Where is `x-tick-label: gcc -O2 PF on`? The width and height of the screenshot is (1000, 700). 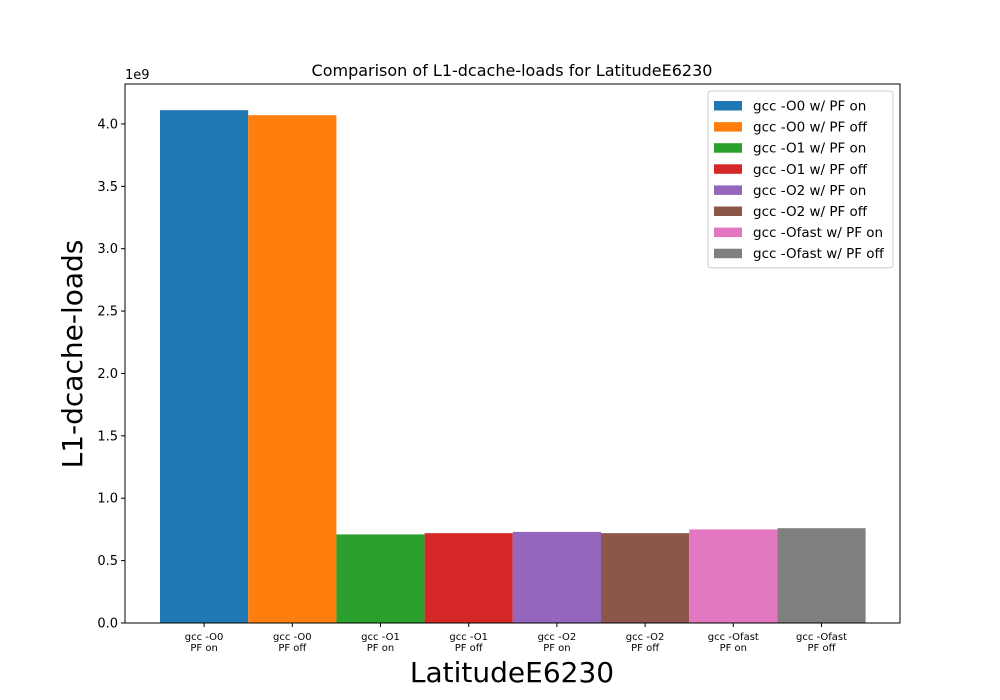
x-tick-label: gcc -O2 PF on is located at coordinates (557, 643).